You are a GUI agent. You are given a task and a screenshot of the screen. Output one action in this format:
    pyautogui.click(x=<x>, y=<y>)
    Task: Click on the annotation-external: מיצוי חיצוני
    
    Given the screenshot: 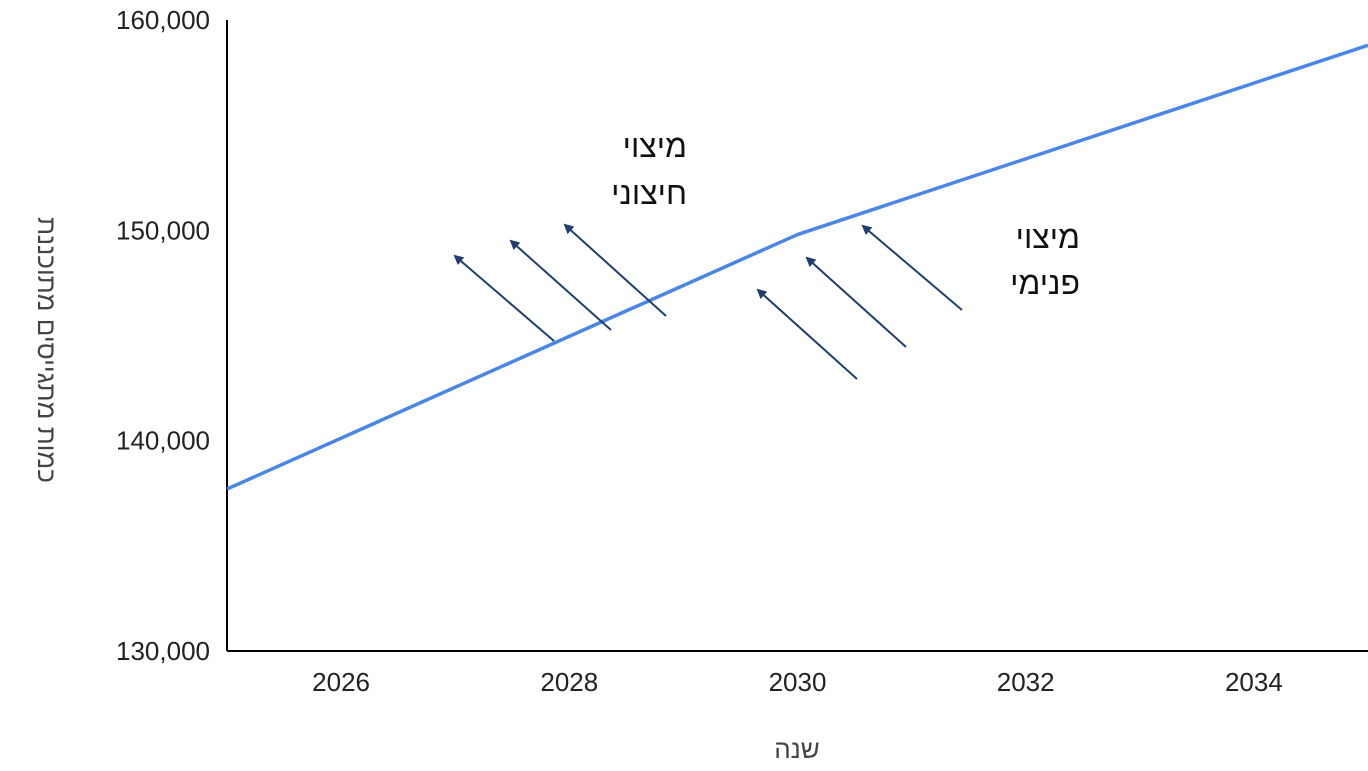 What is the action you would take?
    pyautogui.click(x=649, y=169)
    